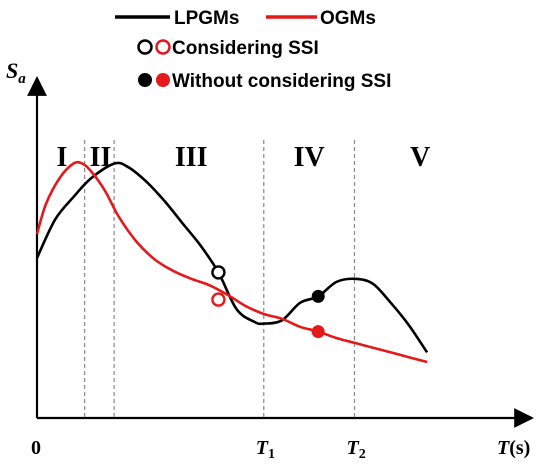 This screenshot has width=550, height=467. What do you see at coordinates (355, 449) in the screenshot?
I see `x-tick-label-T2: T2` at bounding box center [355, 449].